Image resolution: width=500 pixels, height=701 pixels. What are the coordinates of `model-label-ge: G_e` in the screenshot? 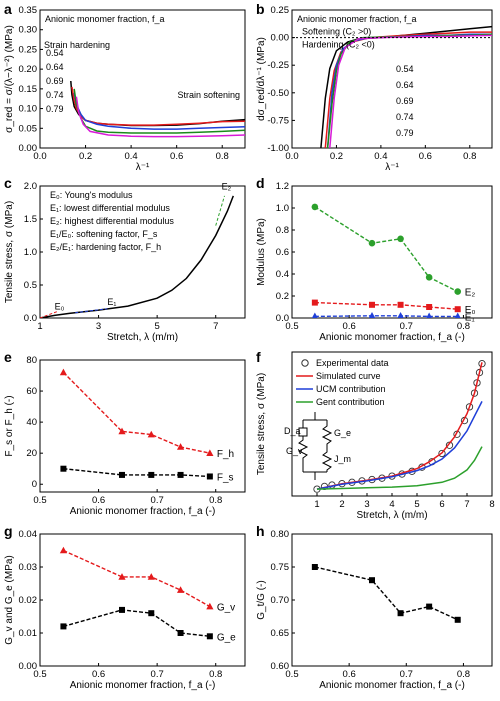 It's located at (342, 433).